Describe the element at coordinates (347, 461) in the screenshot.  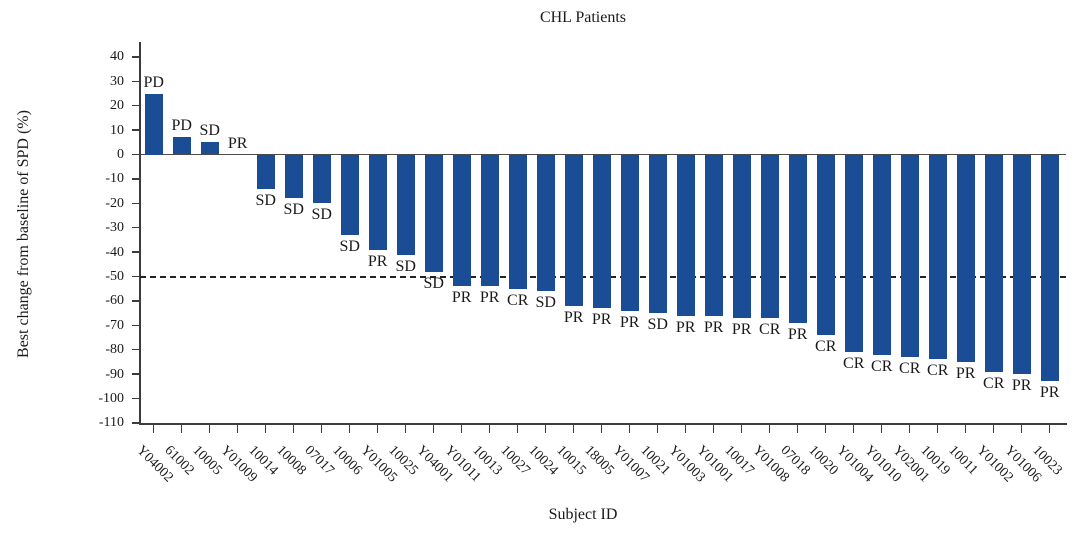
I see `x-tick-label: 10006` at that location.